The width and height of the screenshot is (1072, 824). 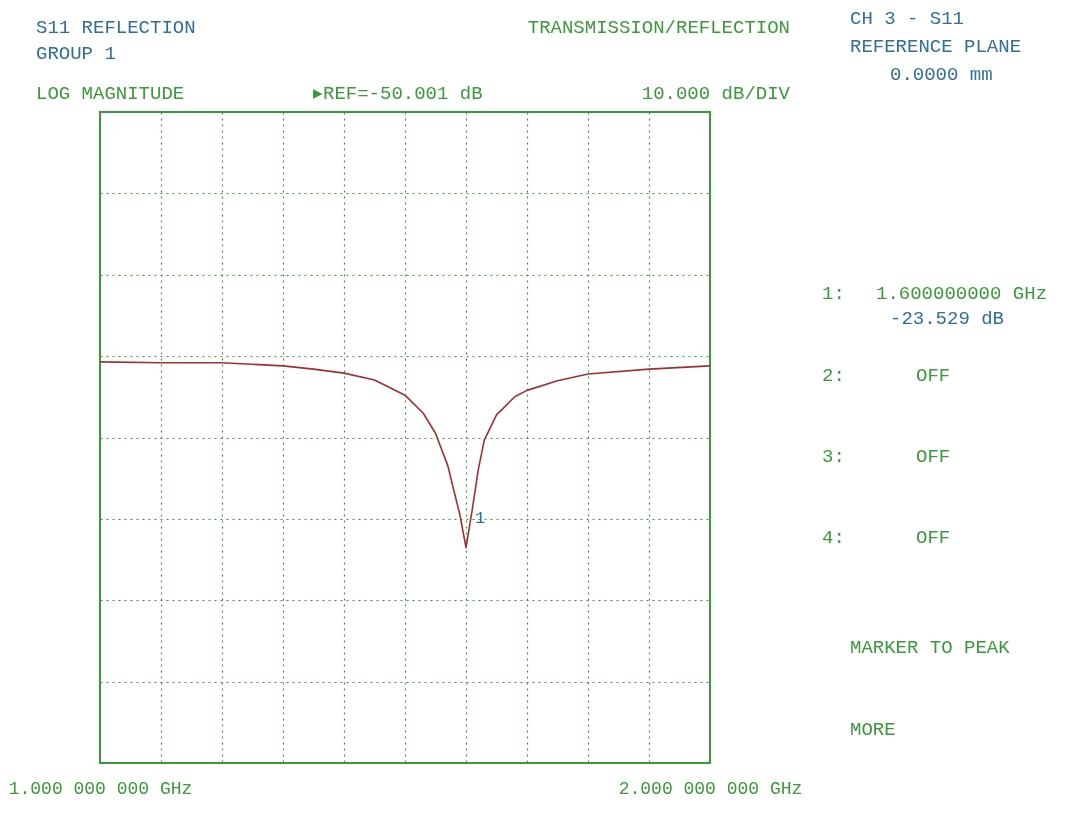 What do you see at coordinates (936, 47) in the screenshot?
I see `text: REFERENCE PLANE` at bounding box center [936, 47].